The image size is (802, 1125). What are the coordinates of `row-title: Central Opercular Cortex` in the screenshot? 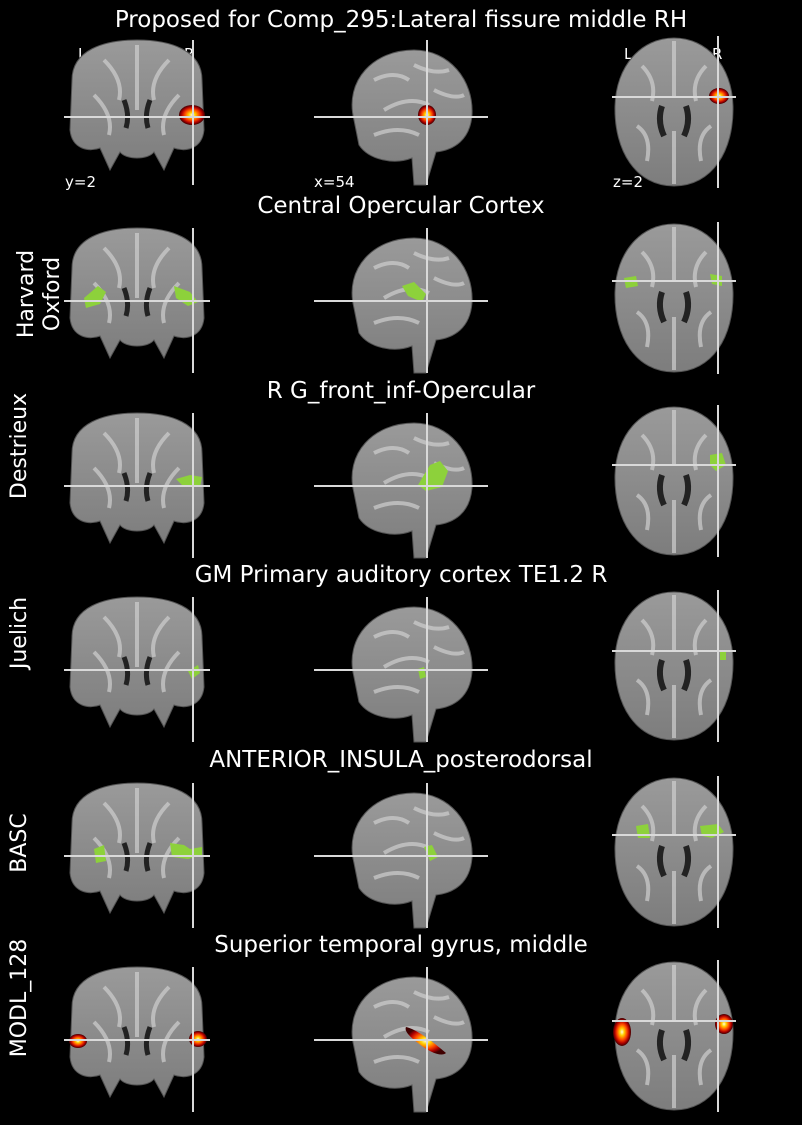 It's located at (401, 206).